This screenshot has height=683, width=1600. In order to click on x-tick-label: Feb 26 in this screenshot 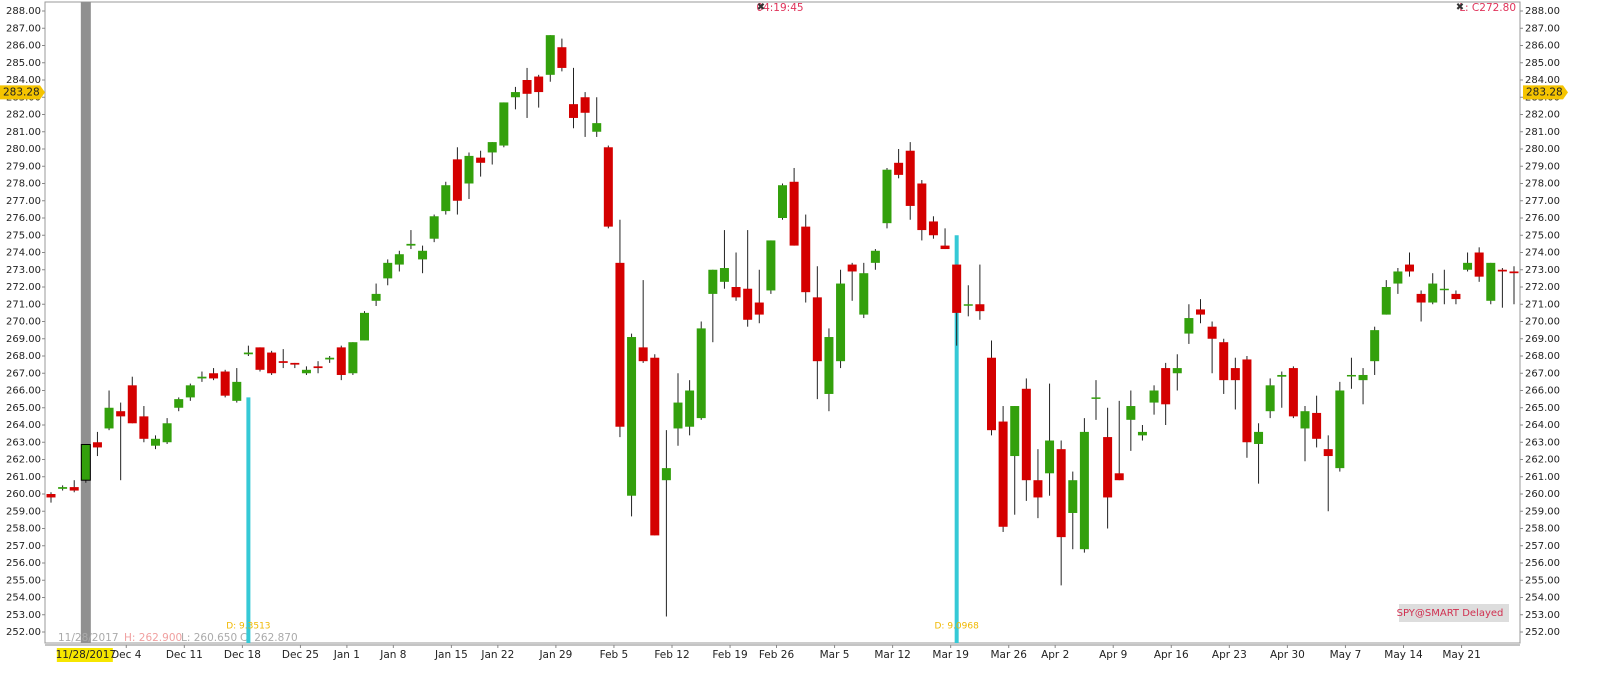, I will do `click(777, 655)`.